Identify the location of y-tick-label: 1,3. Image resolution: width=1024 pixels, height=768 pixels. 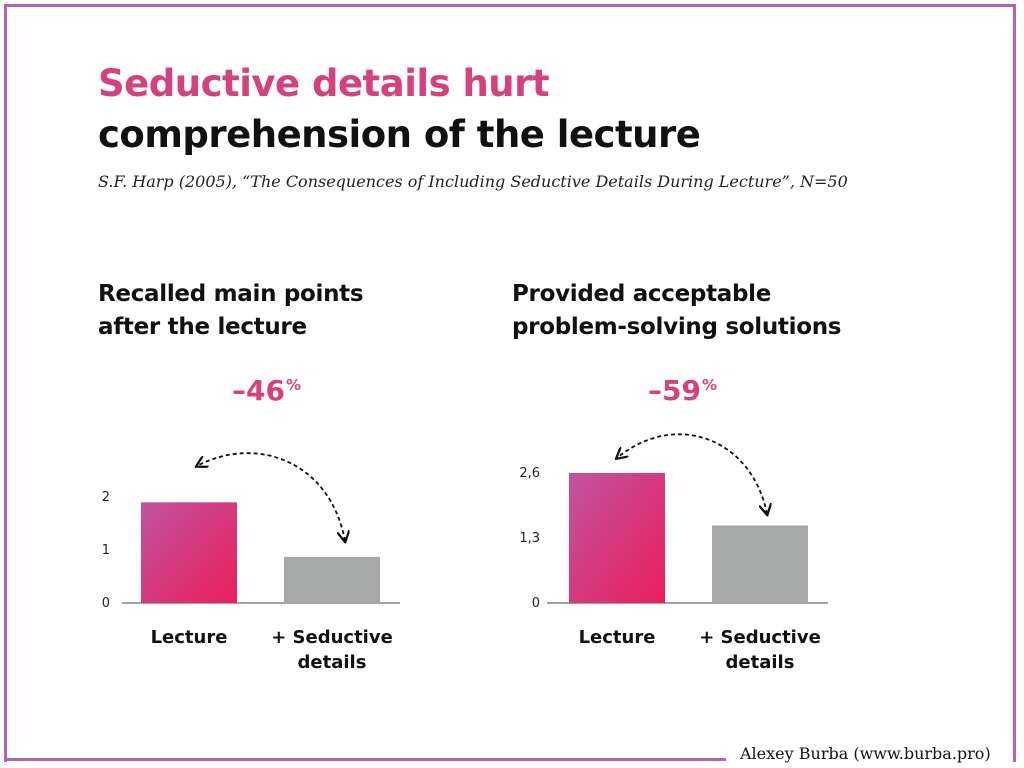
(529, 538).